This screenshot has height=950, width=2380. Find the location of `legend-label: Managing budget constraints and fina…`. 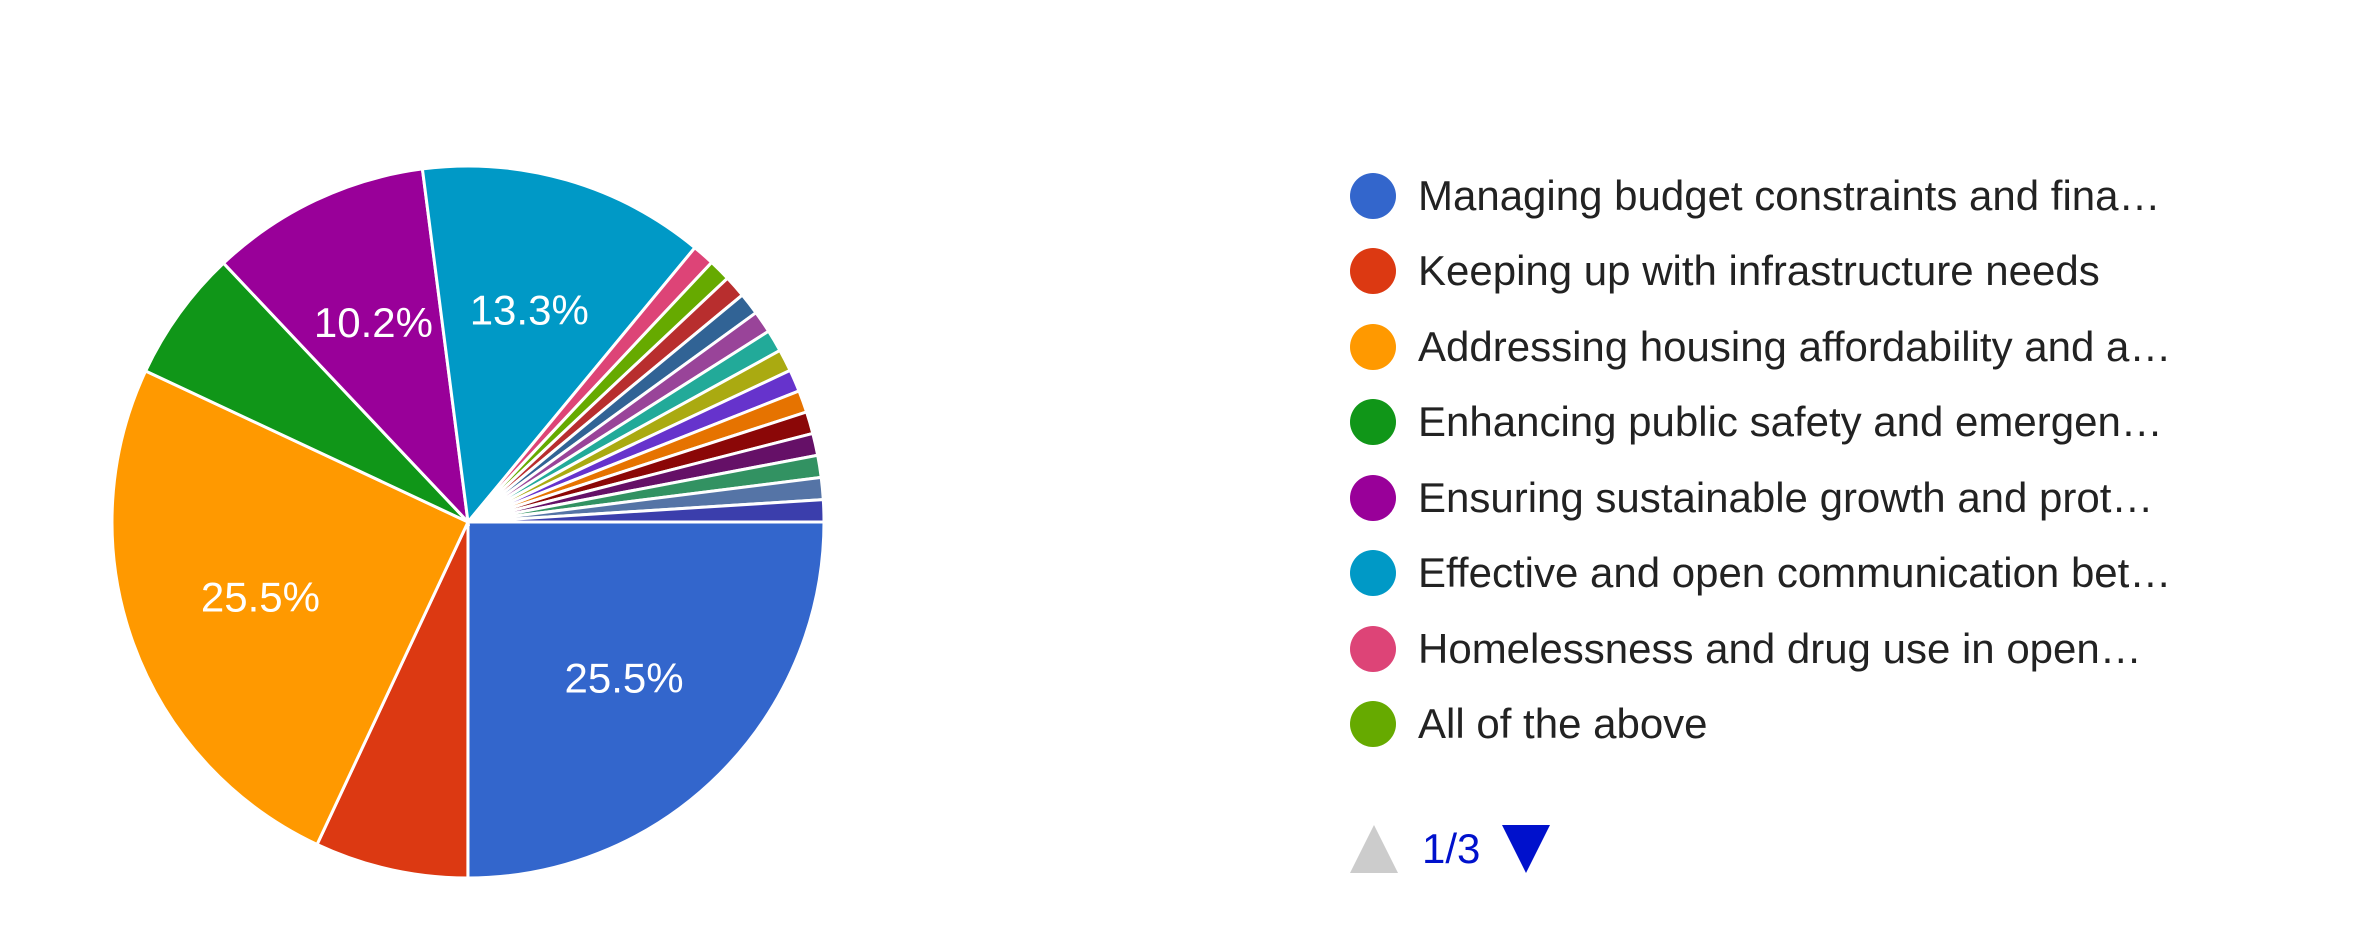

legend-label: Managing budget constraints and fina… is located at coordinates (1789, 195).